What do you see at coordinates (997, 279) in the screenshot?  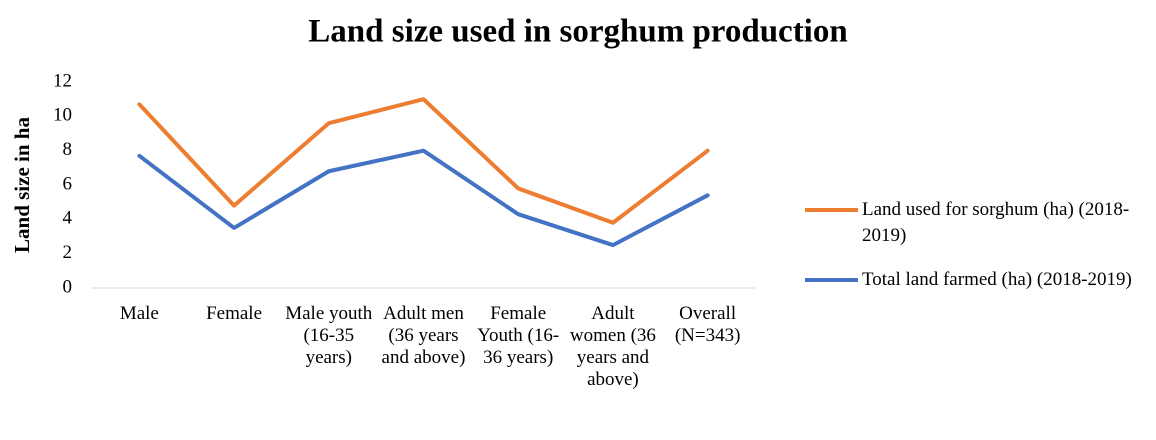 I see `legend-label: Total land farmed (ha) (2018-2019)` at bounding box center [997, 279].